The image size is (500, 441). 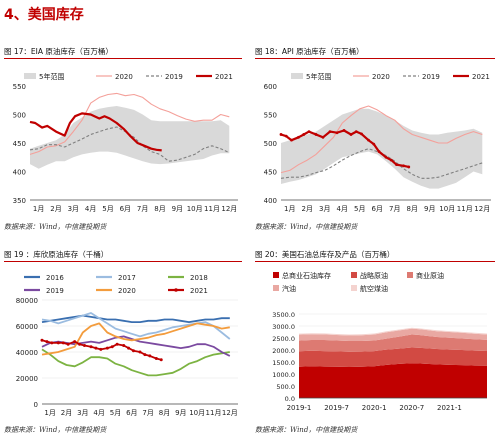 What do you see at coordinates (283, 351) in the screenshot?
I see `y-tick-label: 2000.0` at bounding box center [283, 351].